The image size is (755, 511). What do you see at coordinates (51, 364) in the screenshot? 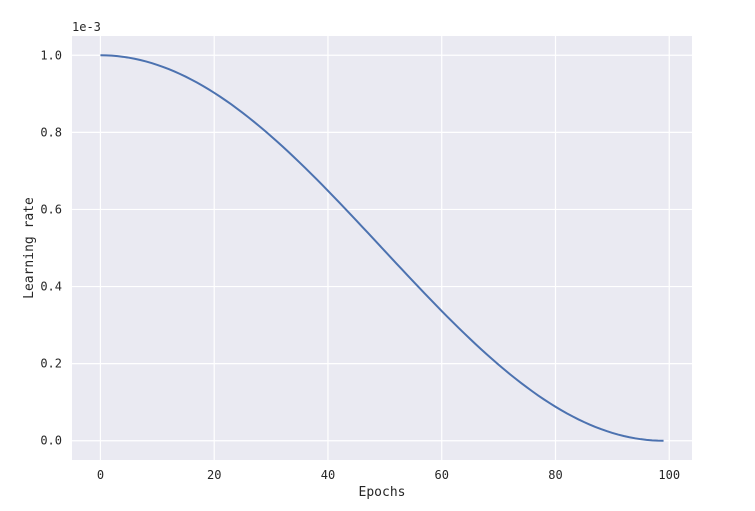
I see `y-tick-label: 0.2` at bounding box center [51, 364].